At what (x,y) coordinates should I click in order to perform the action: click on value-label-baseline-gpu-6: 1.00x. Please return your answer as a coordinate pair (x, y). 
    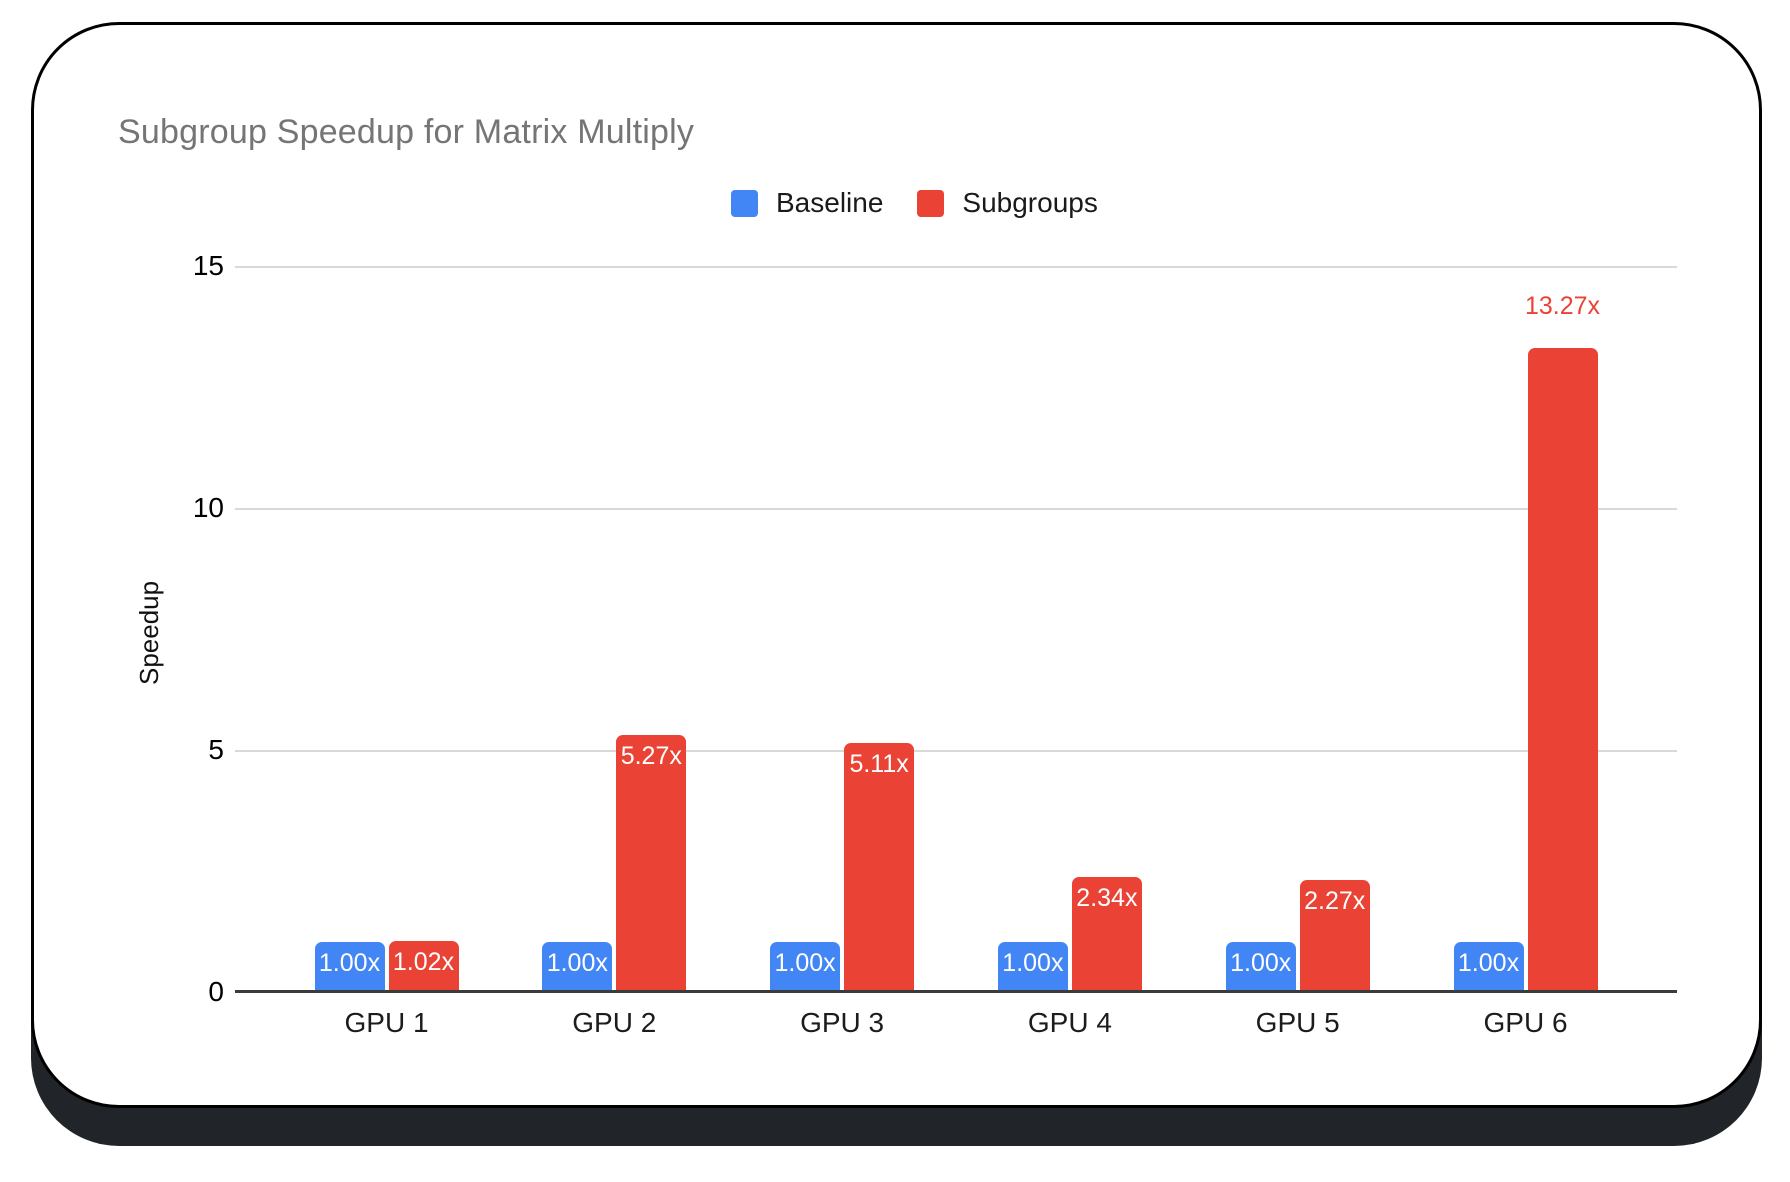
    Looking at the image, I should click on (1488, 962).